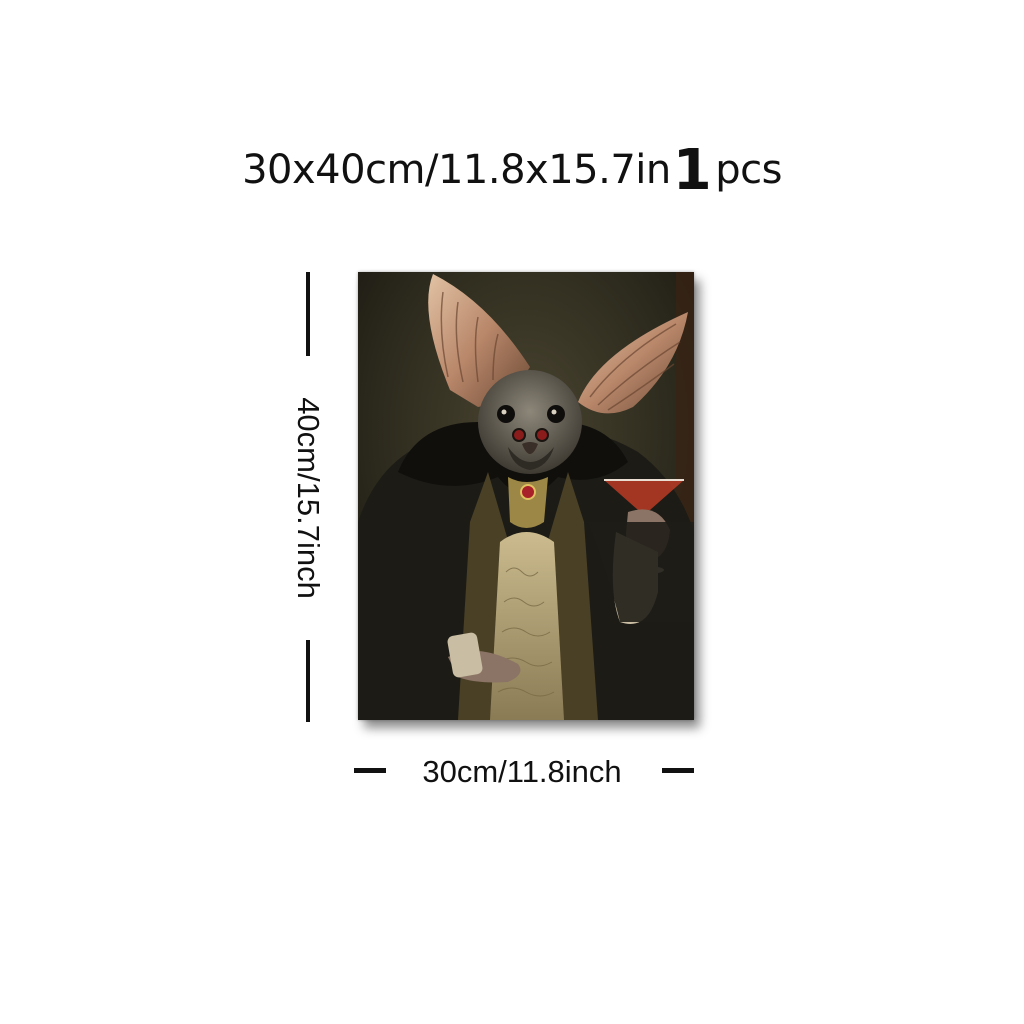 Image resolution: width=1024 pixels, height=1024 pixels. Describe the element at coordinates (479, 340) in the screenshot. I see `left-ear` at that location.